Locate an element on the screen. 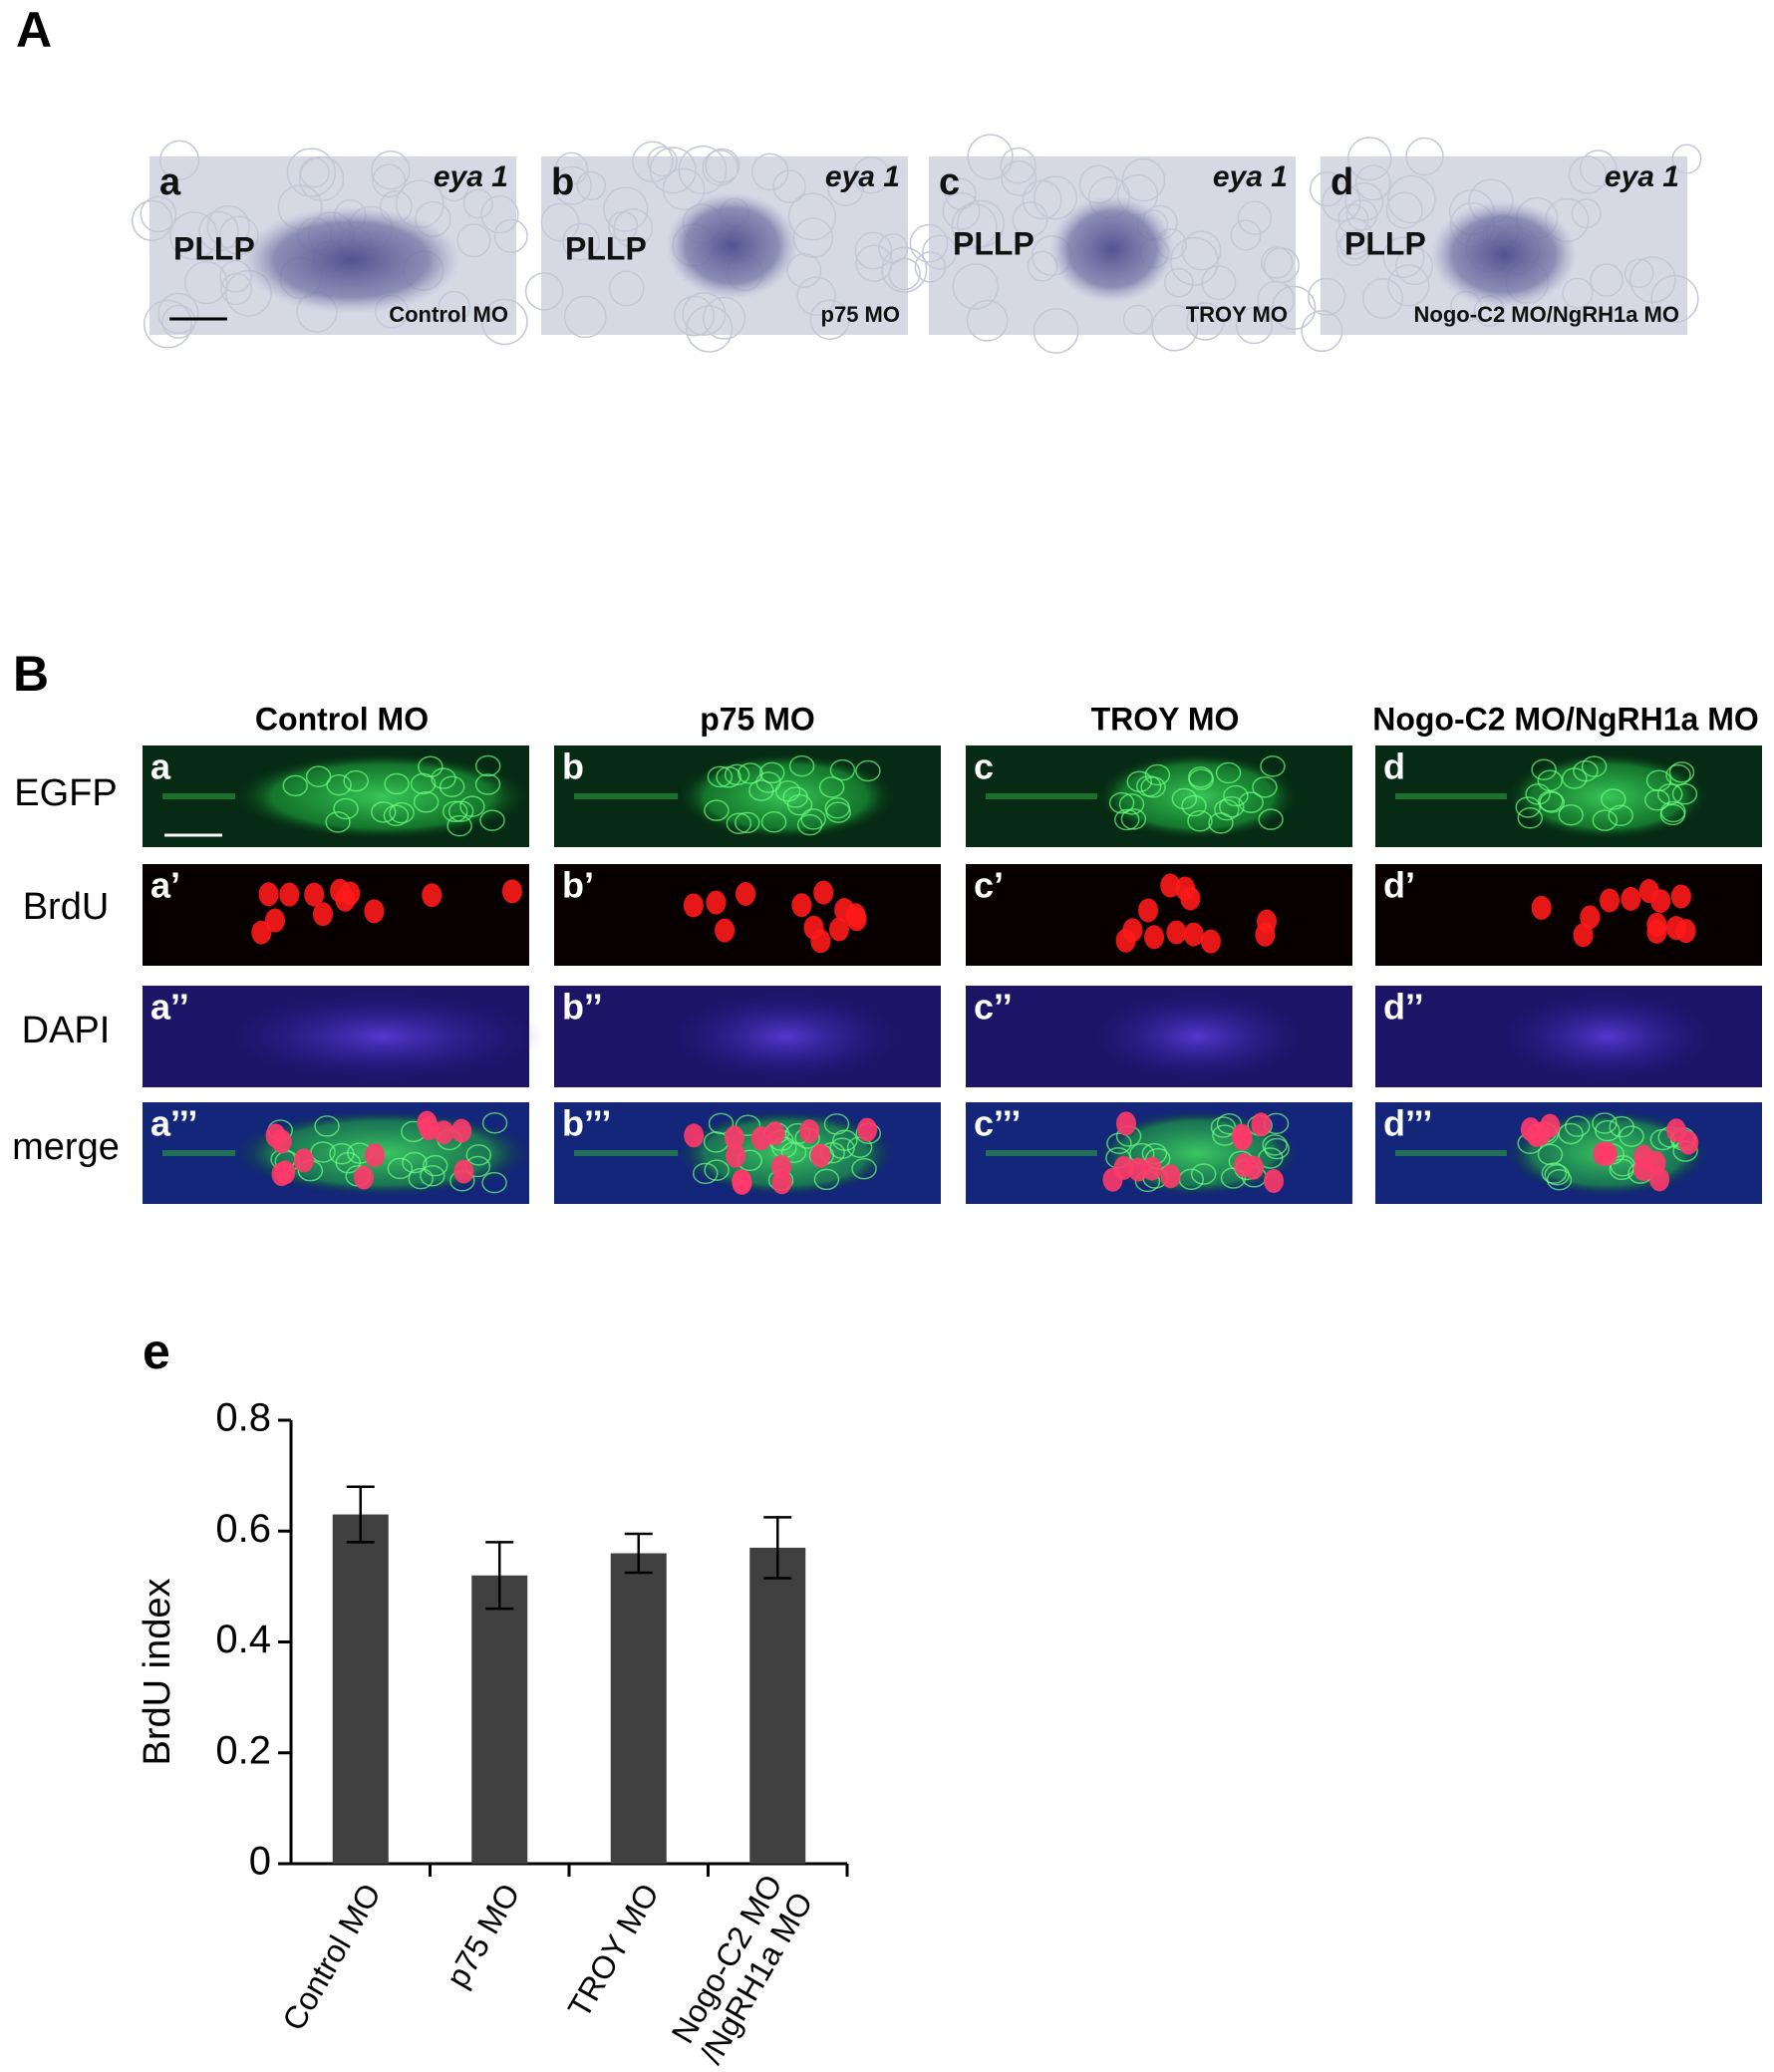  panel-letter: c is located at coordinates (950, 182).